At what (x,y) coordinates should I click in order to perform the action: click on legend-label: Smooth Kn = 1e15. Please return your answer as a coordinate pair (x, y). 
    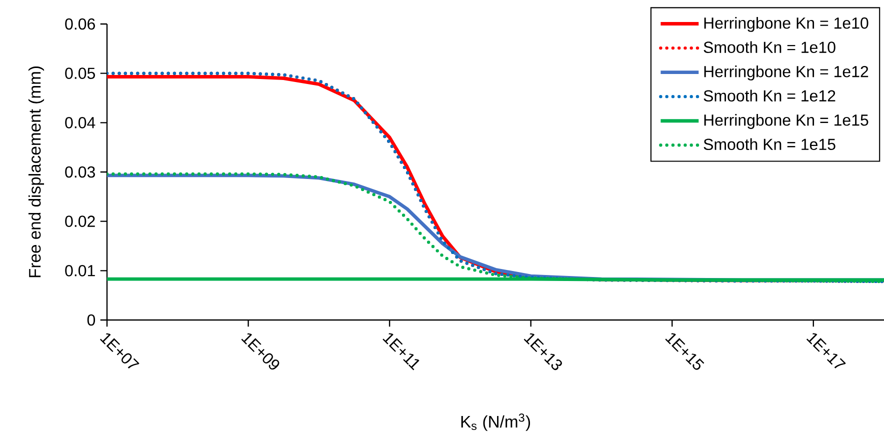
    Looking at the image, I should click on (770, 144).